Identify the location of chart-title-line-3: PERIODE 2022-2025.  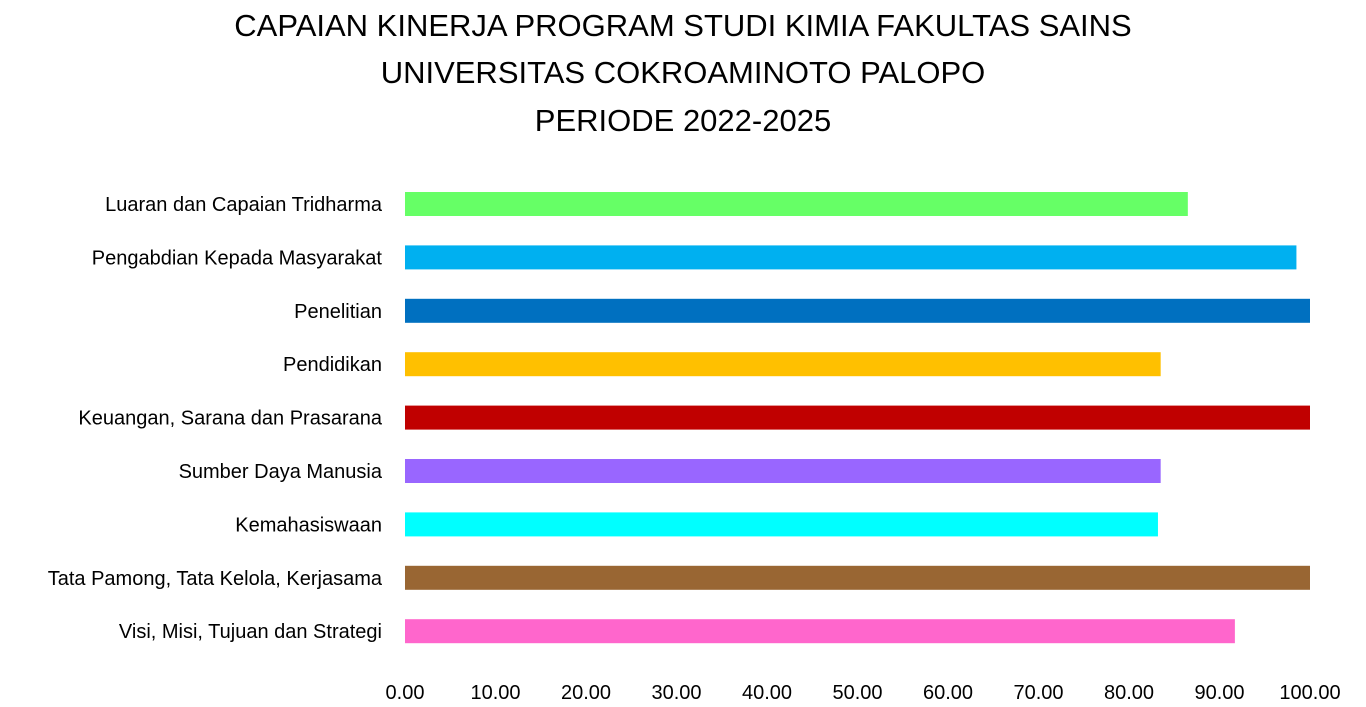
(683, 120).